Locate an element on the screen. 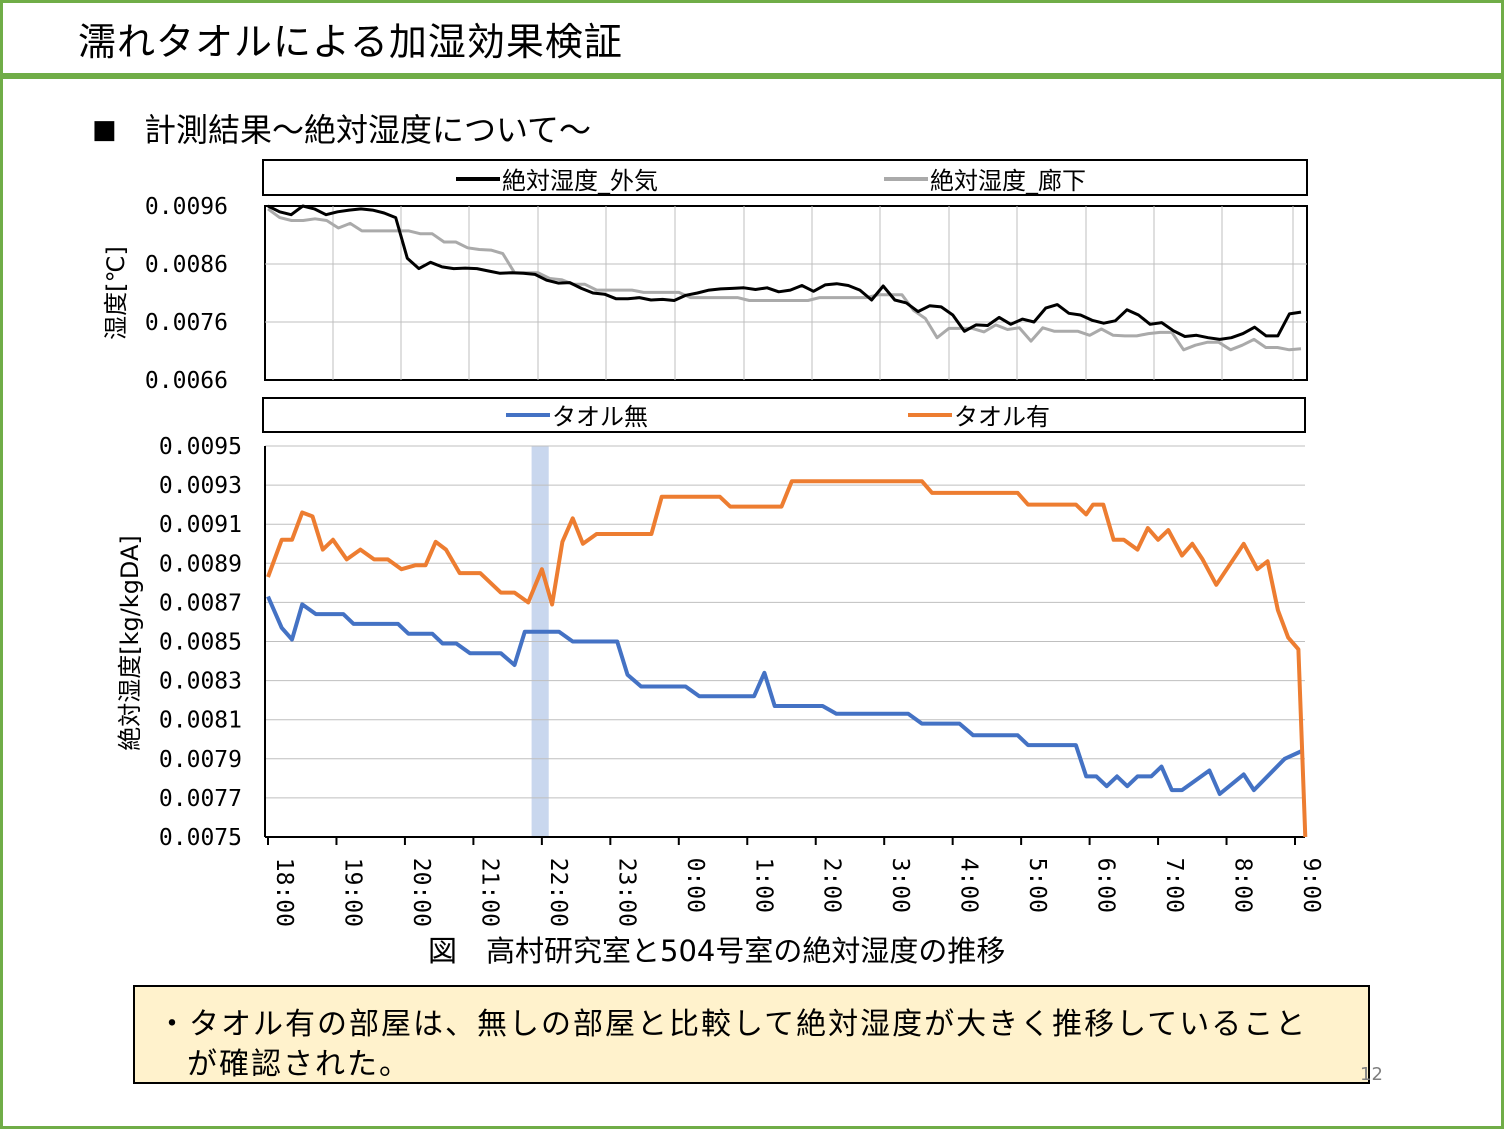 This screenshot has height=1129, width=1504. figure-caption: 図 高村研究室と504号室の絶対湿度の推移 is located at coordinates (717, 951).